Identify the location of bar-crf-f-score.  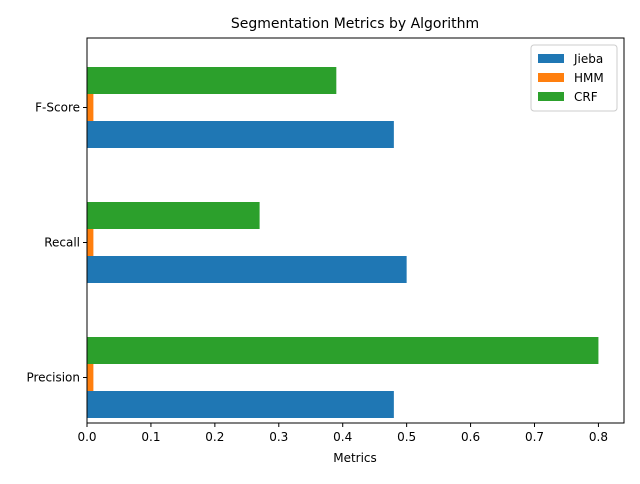
(212, 80).